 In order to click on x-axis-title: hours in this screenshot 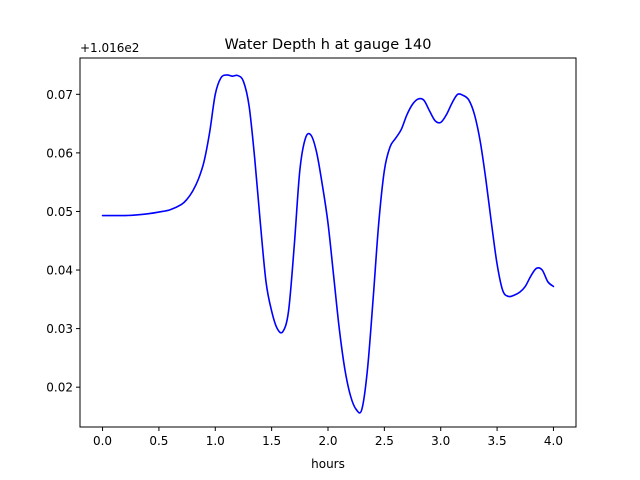, I will do `click(328, 464)`.